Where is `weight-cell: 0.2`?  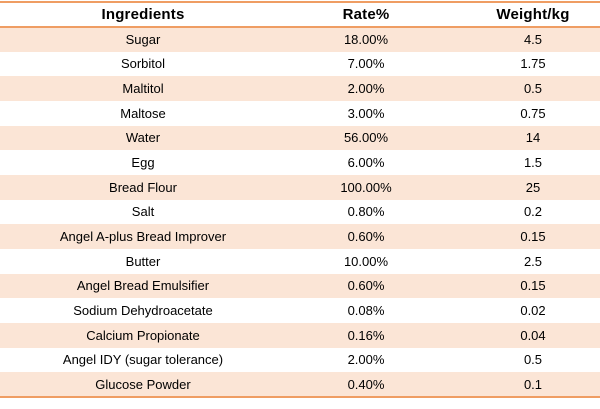
weight-cell: 0.2 is located at coordinates (523, 212).